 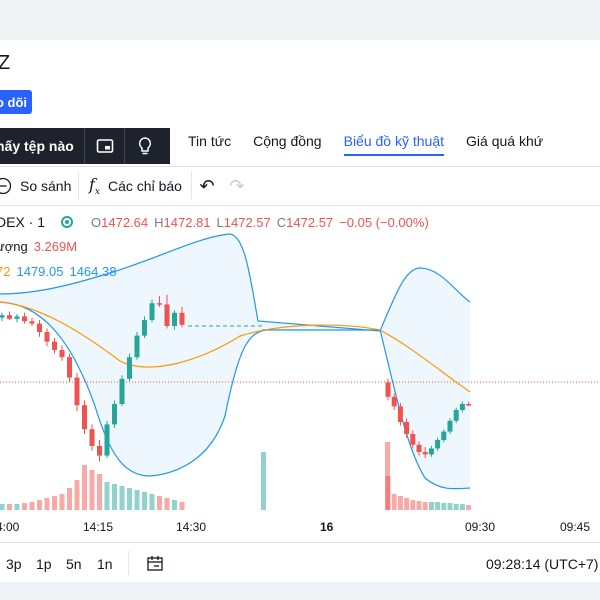 I want to click on change-value: −0.05 (−0.00%), so click(x=384, y=222).